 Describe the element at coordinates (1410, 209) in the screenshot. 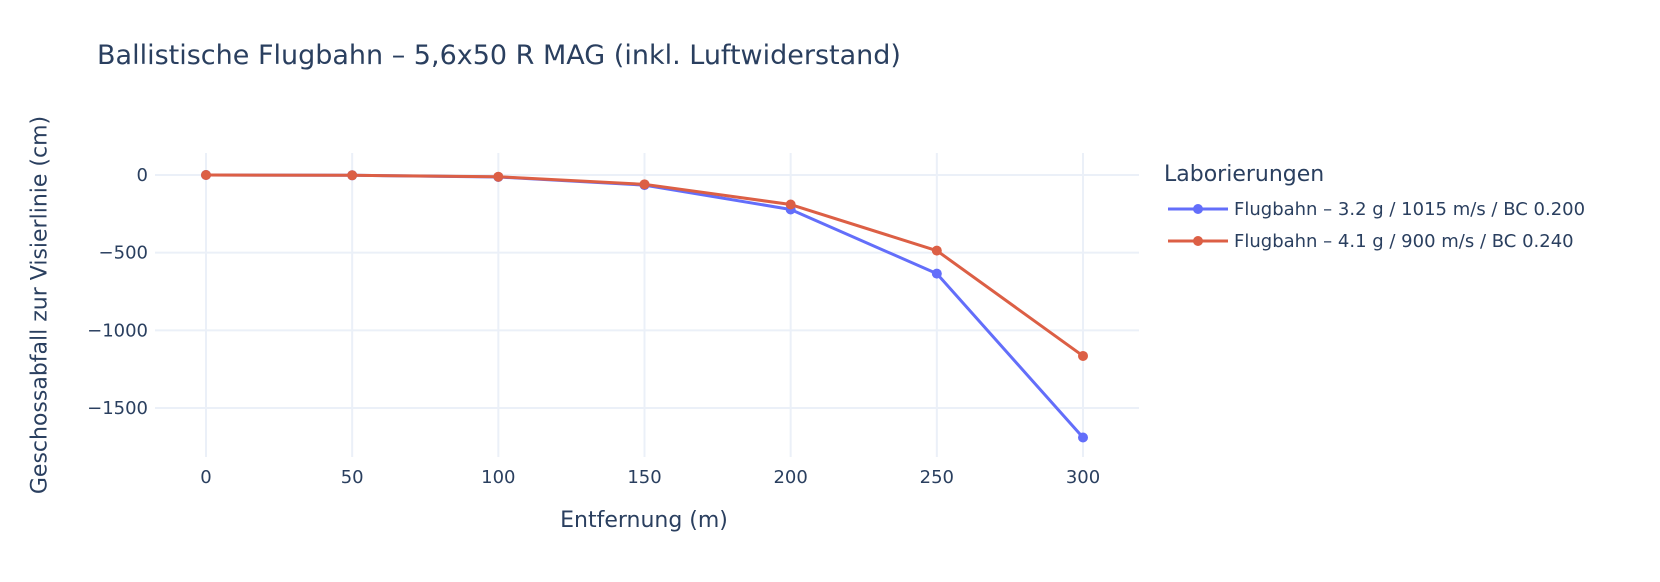

I see `legend-label: Flugbahn – 3.2 g / 1015 m/s / BC 0.200` at that location.